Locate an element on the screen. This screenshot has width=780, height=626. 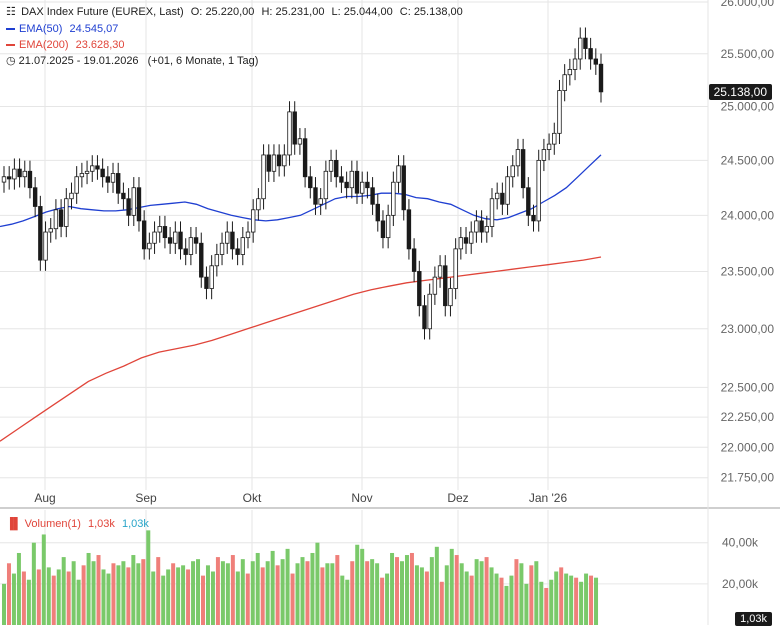
ema200-swatch is located at coordinates (10, 45).